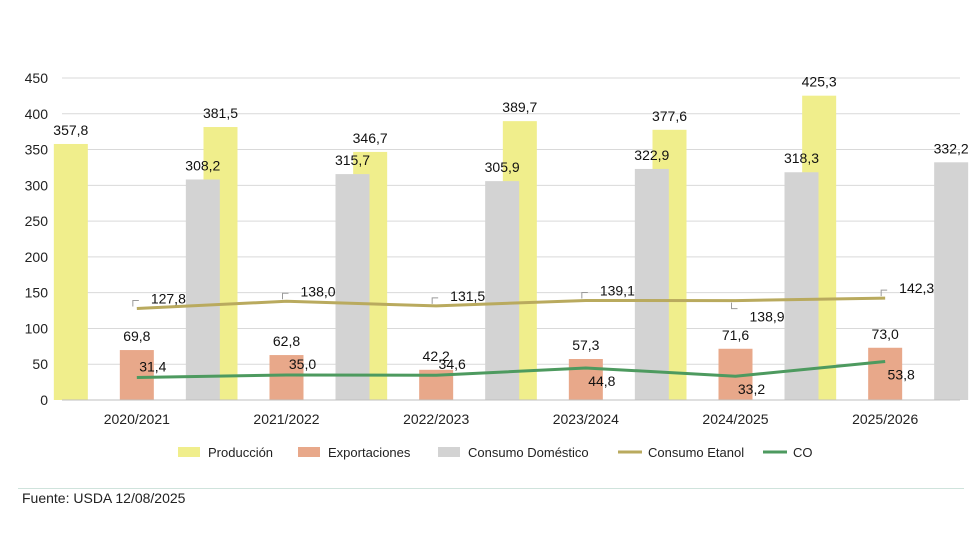 The width and height of the screenshot is (980, 560). What do you see at coordinates (37, 78) in the screenshot?
I see `y-tick-label: 450` at bounding box center [37, 78].